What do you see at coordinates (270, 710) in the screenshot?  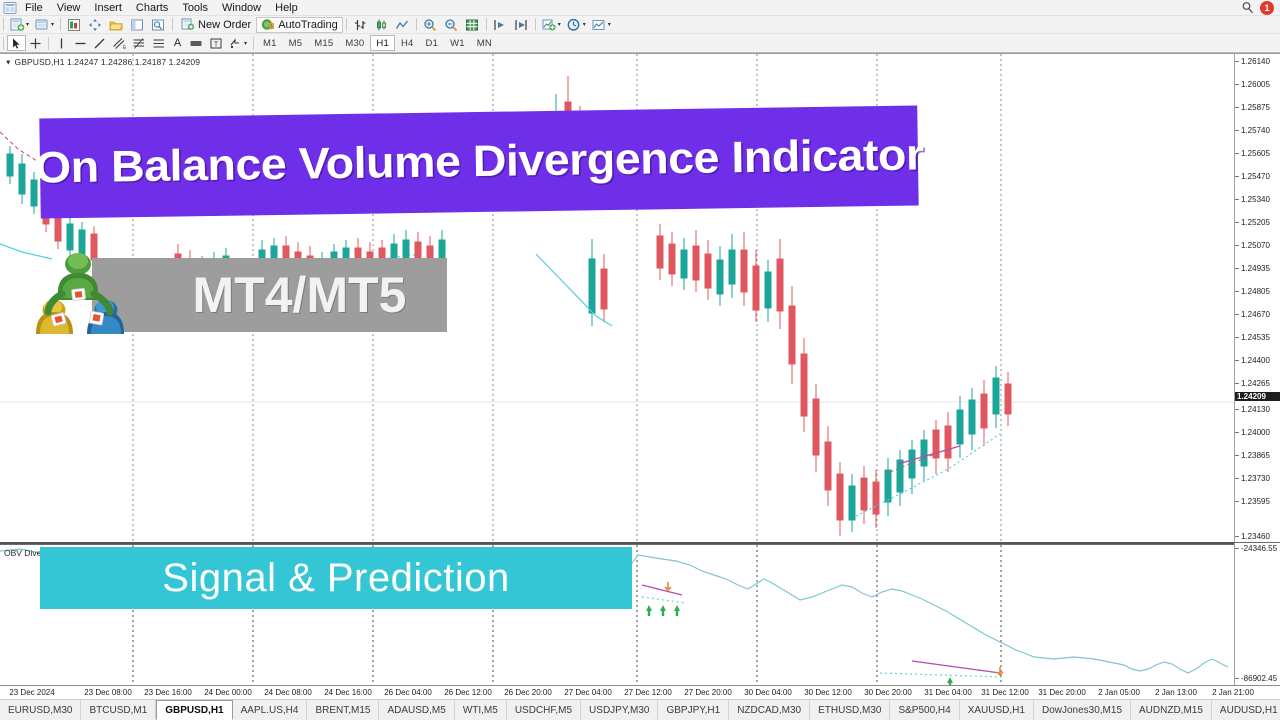 I see `tab-aapl-us-h4: AAPL.US,H4` at bounding box center [270, 710].